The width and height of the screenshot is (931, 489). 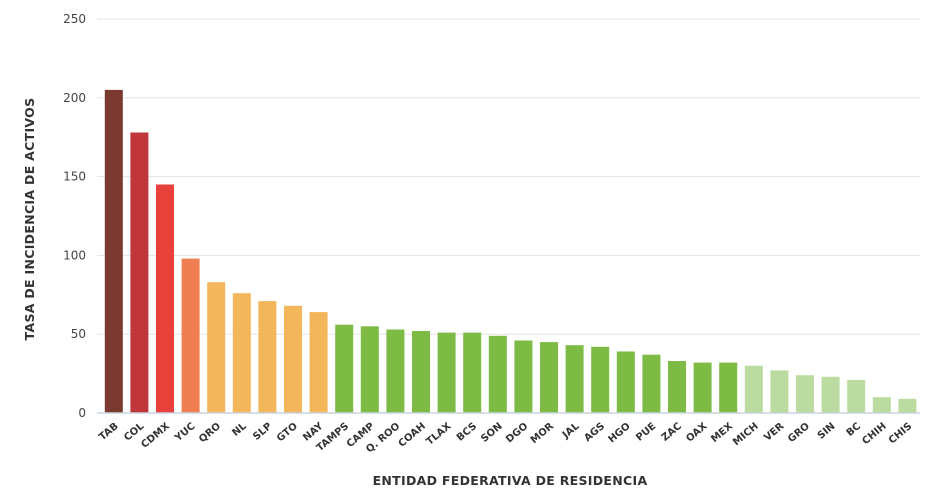 I want to click on bar-tamps, so click(x=344, y=368).